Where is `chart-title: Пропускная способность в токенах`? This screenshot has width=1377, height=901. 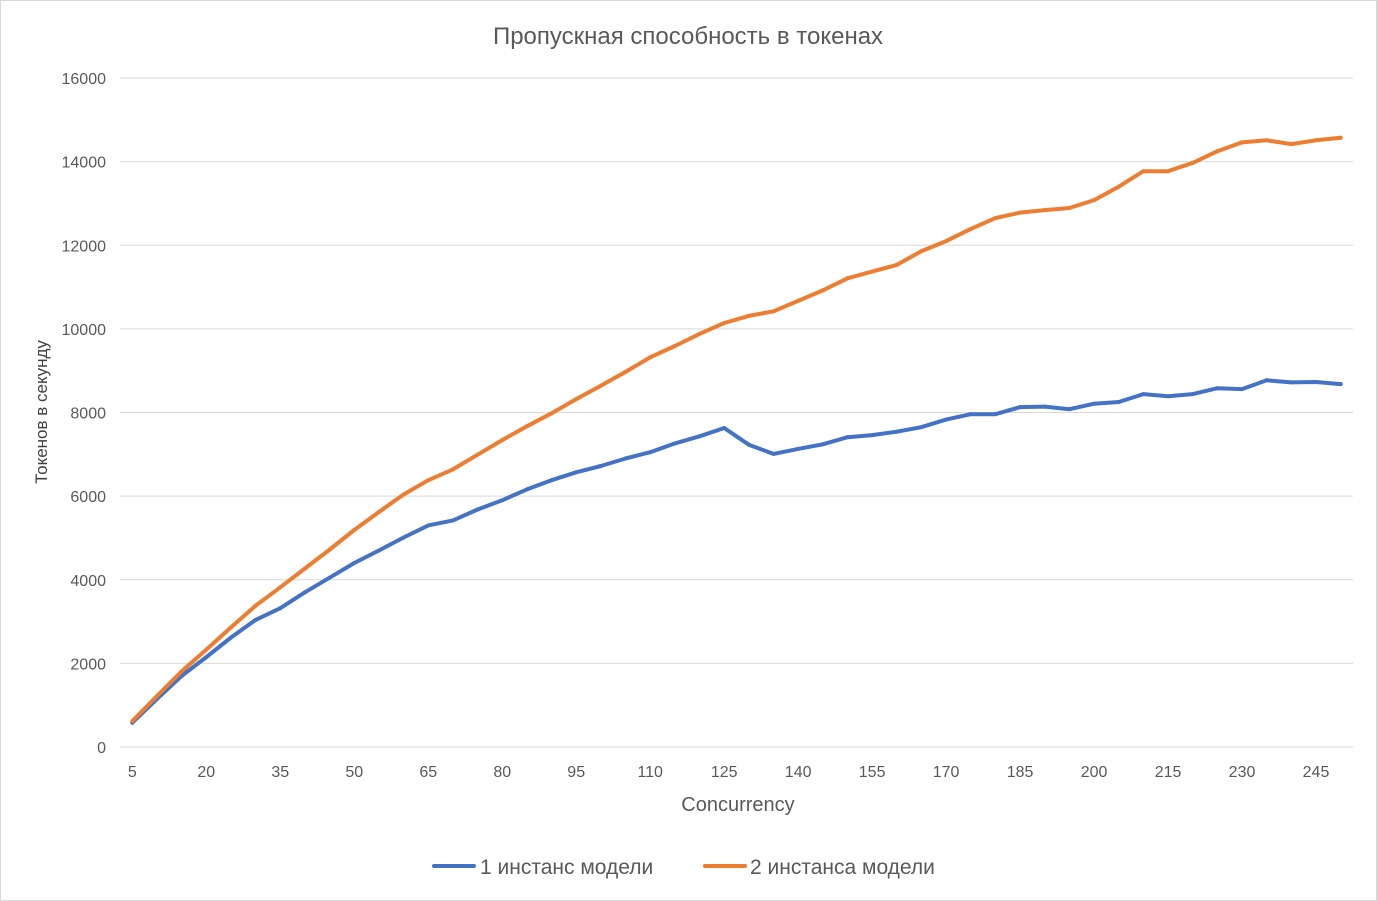 chart-title: Пропускная способность в токенах is located at coordinates (688, 36).